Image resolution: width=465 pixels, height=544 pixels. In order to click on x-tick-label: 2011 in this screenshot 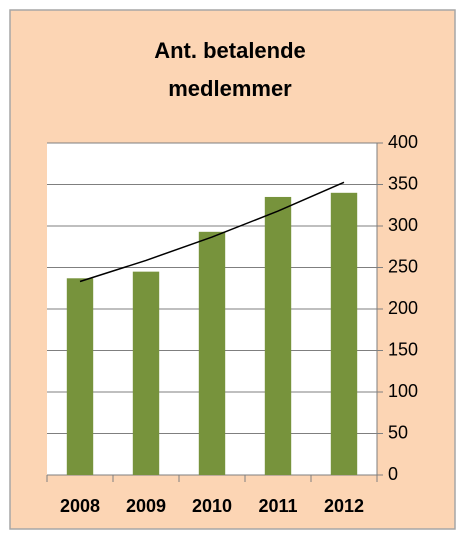, I will do `click(277, 506)`.